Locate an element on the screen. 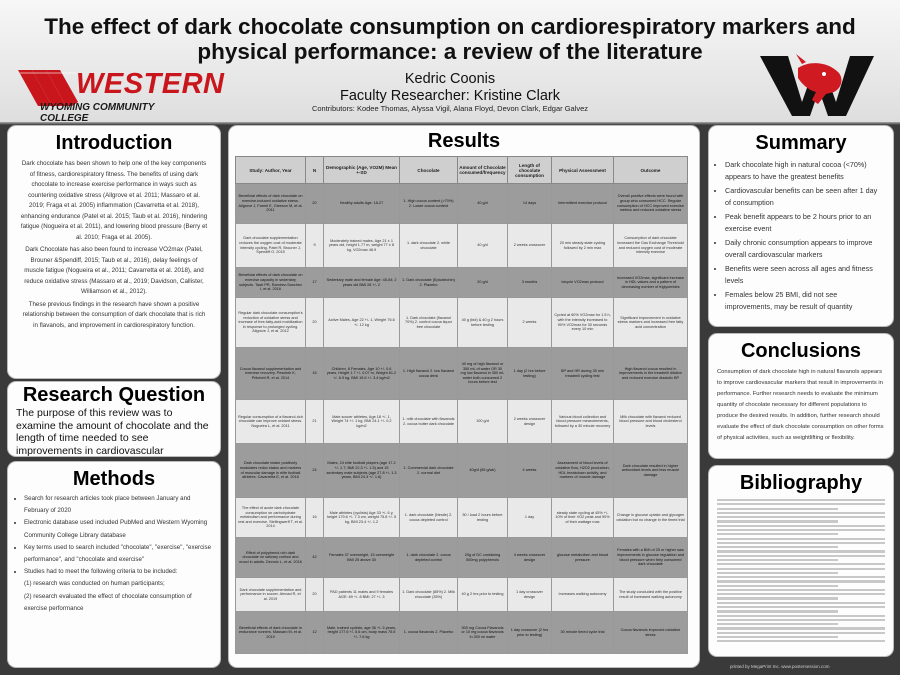 The image size is (900, 675). results-cell: Increases walking autonomy is located at coordinates (582, 594).